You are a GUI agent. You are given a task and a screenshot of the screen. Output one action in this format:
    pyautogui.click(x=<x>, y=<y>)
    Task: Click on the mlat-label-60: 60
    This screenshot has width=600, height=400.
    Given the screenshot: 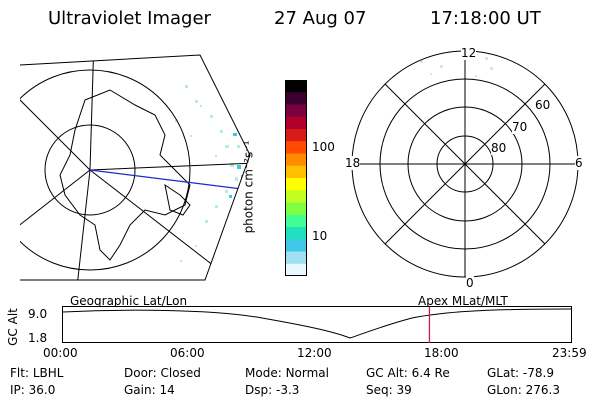 What is the action you would take?
    pyautogui.click(x=543, y=105)
    